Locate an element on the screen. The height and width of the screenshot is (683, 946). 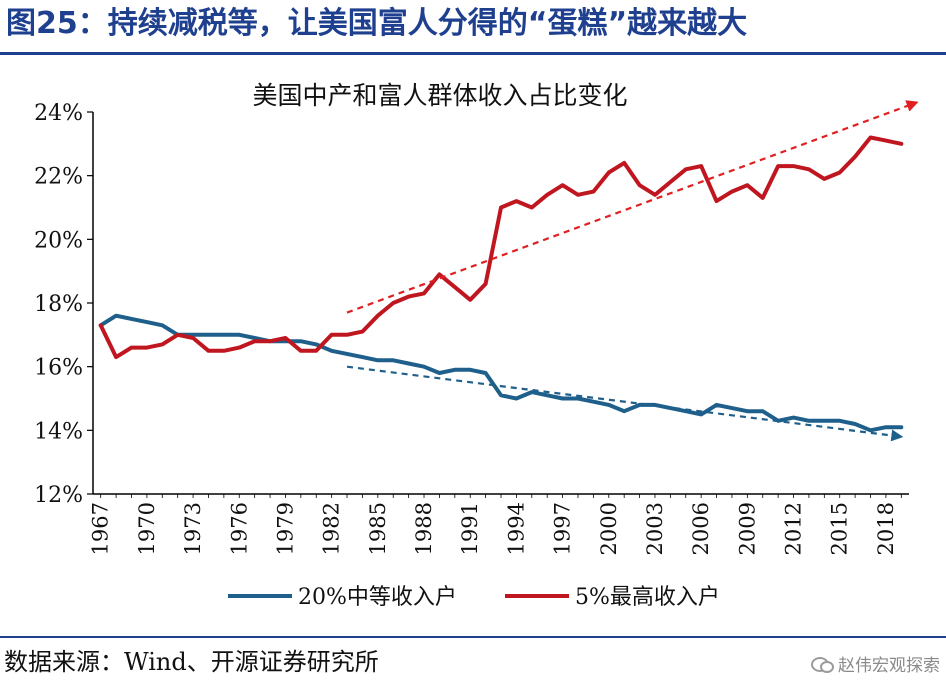
wechat-icon is located at coordinates (822, 664).